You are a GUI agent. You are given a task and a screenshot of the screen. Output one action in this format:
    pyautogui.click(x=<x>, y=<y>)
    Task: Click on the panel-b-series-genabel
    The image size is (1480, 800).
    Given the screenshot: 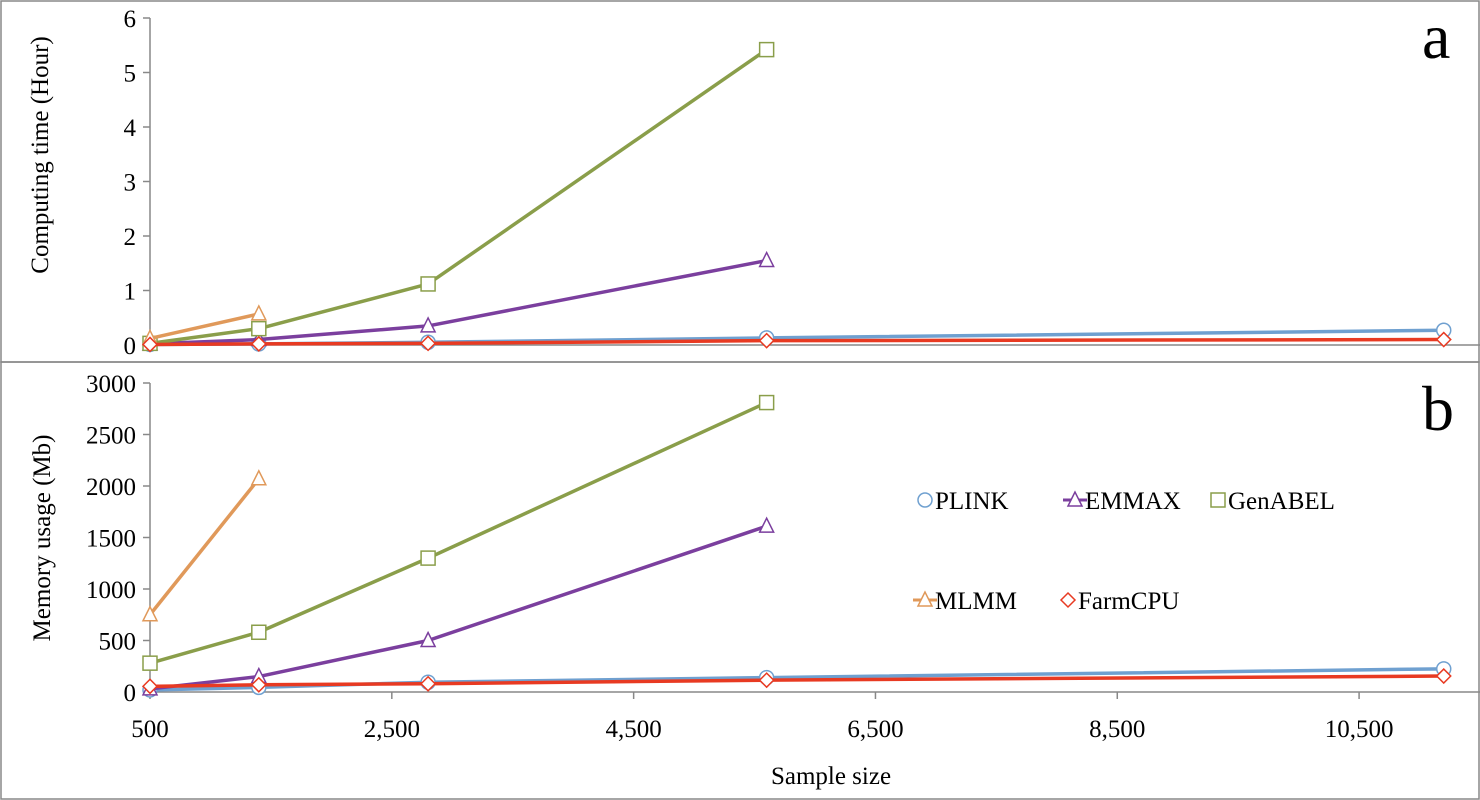 What is the action you would take?
    pyautogui.click(x=458, y=532)
    